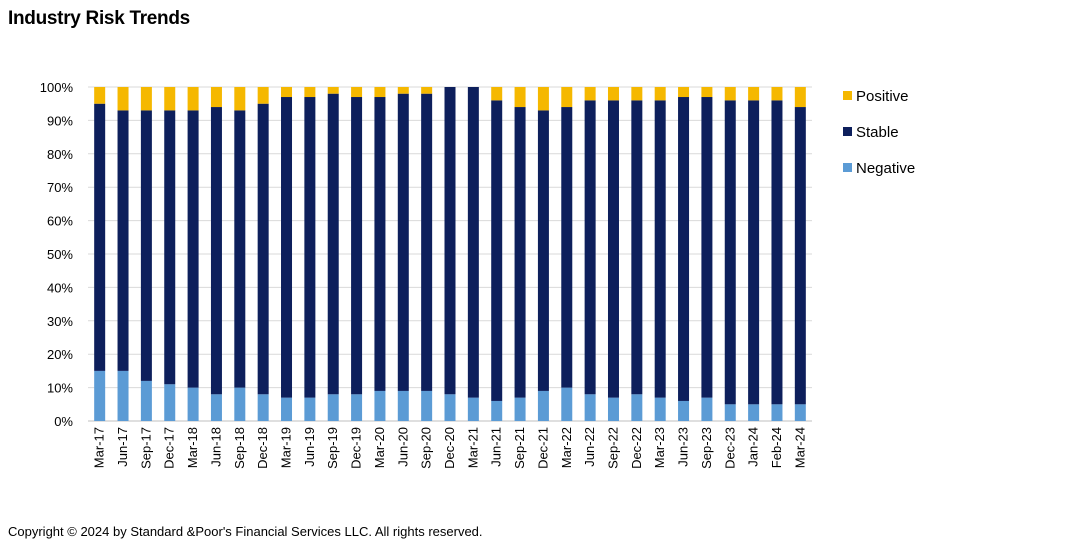  I want to click on x-tick-label: Feb-24, so click(776, 447).